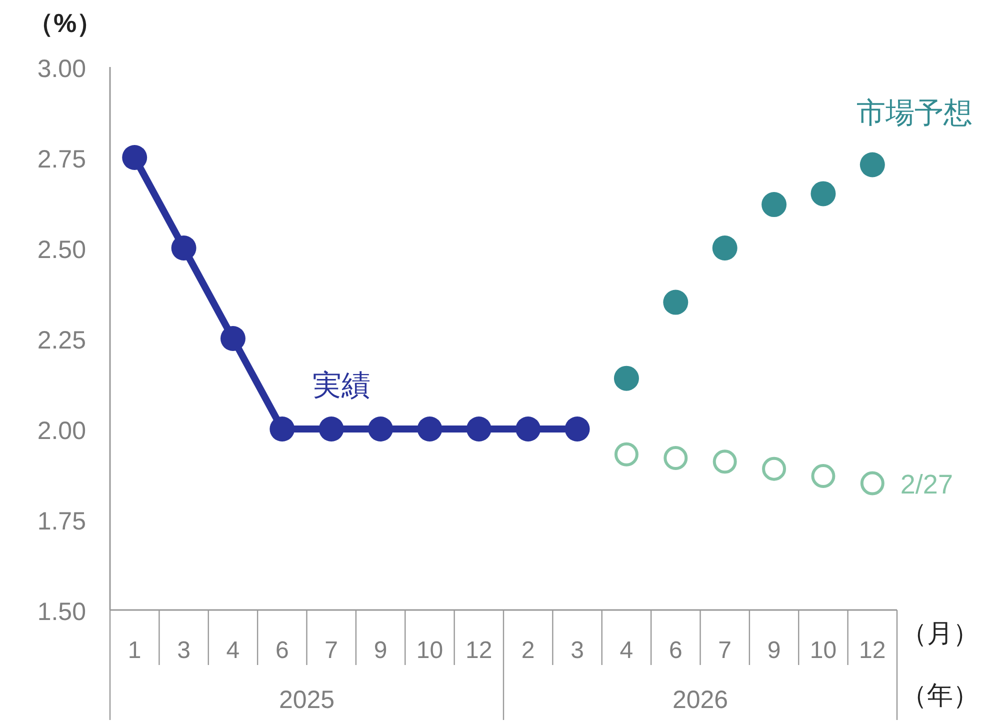 This screenshot has height=721, width=1000. What do you see at coordinates (926, 484) in the screenshot?
I see `series-label: 2/27` at bounding box center [926, 484].